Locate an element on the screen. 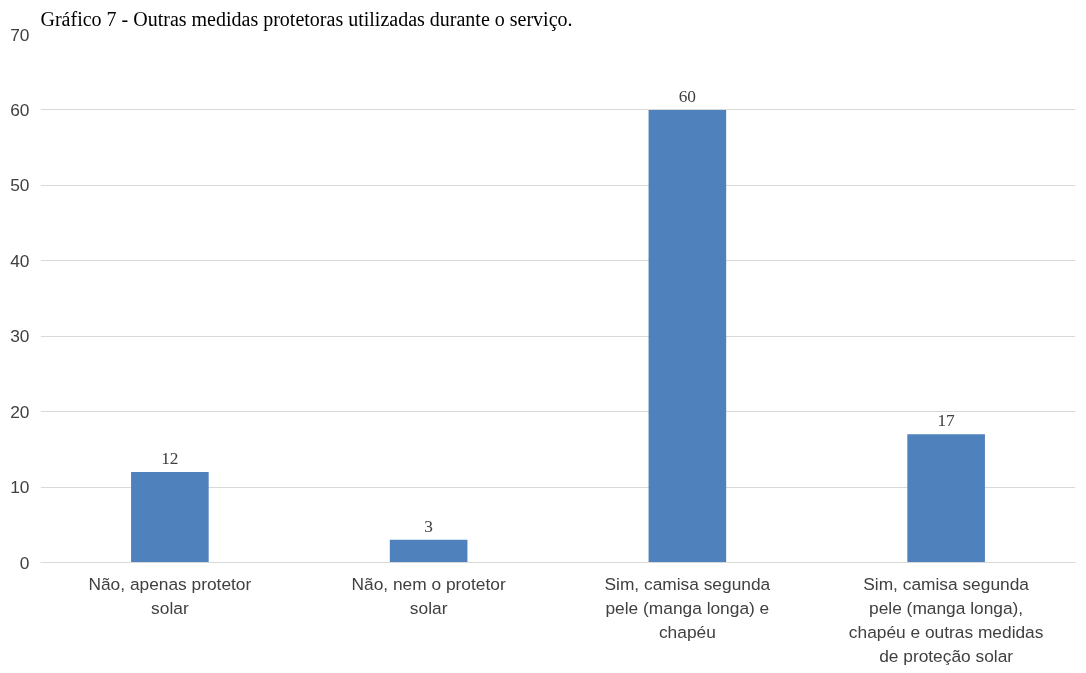 The image size is (1086, 673). y-tick-label: 50 is located at coordinates (20, 185).